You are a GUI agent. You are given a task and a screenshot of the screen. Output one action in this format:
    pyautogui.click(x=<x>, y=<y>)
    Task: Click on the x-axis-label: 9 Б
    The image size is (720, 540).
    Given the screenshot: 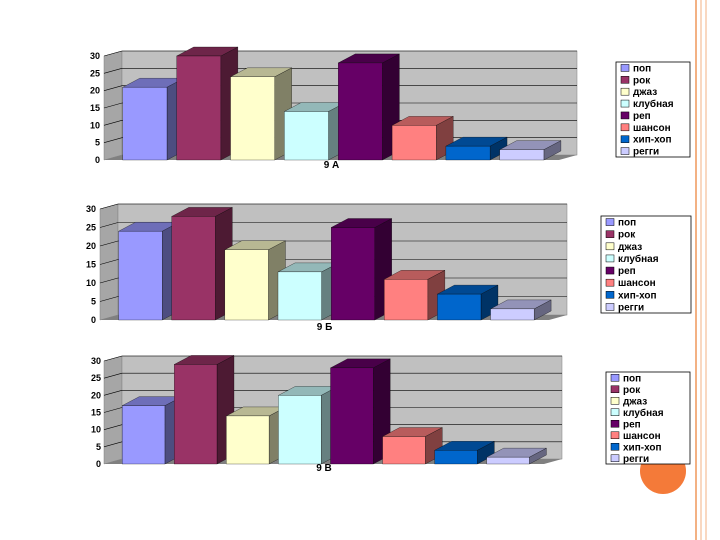 What is the action you would take?
    pyautogui.click(x=325, y=327)
    